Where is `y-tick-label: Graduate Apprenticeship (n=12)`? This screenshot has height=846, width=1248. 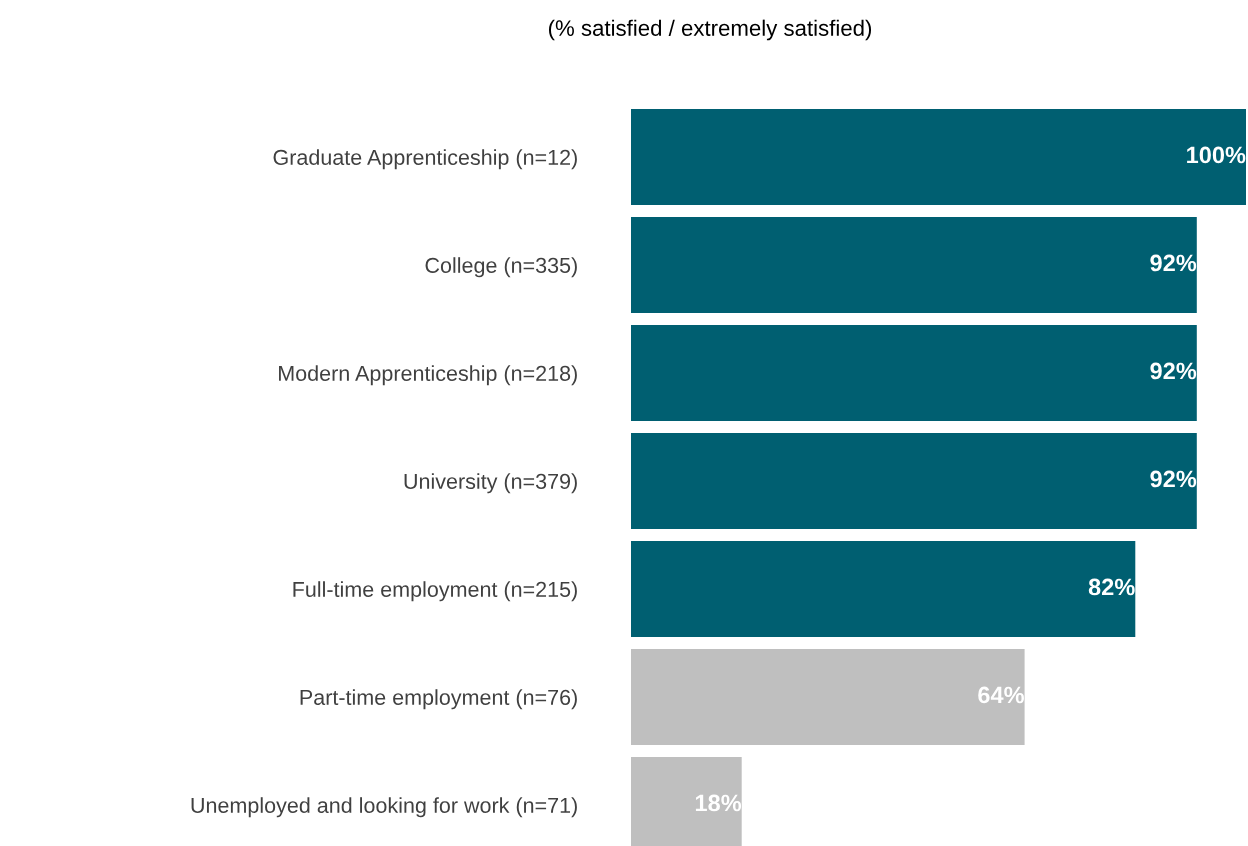
y-tick-label: Graduate Apprenticeship (n=12) is located at coordinates (425, 159).